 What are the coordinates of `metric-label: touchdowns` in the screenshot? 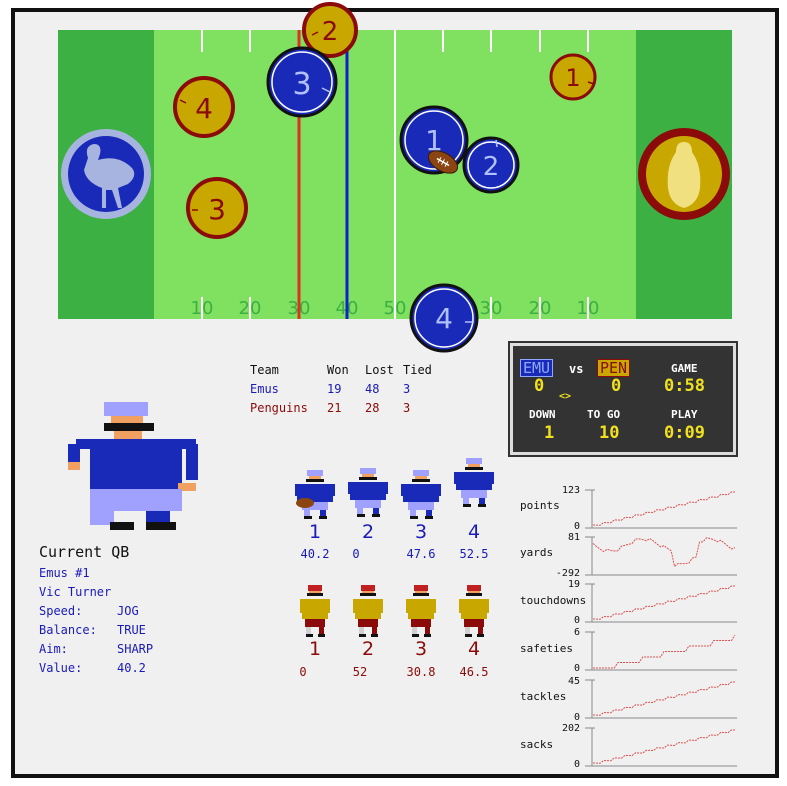 It's located at (553, 600).